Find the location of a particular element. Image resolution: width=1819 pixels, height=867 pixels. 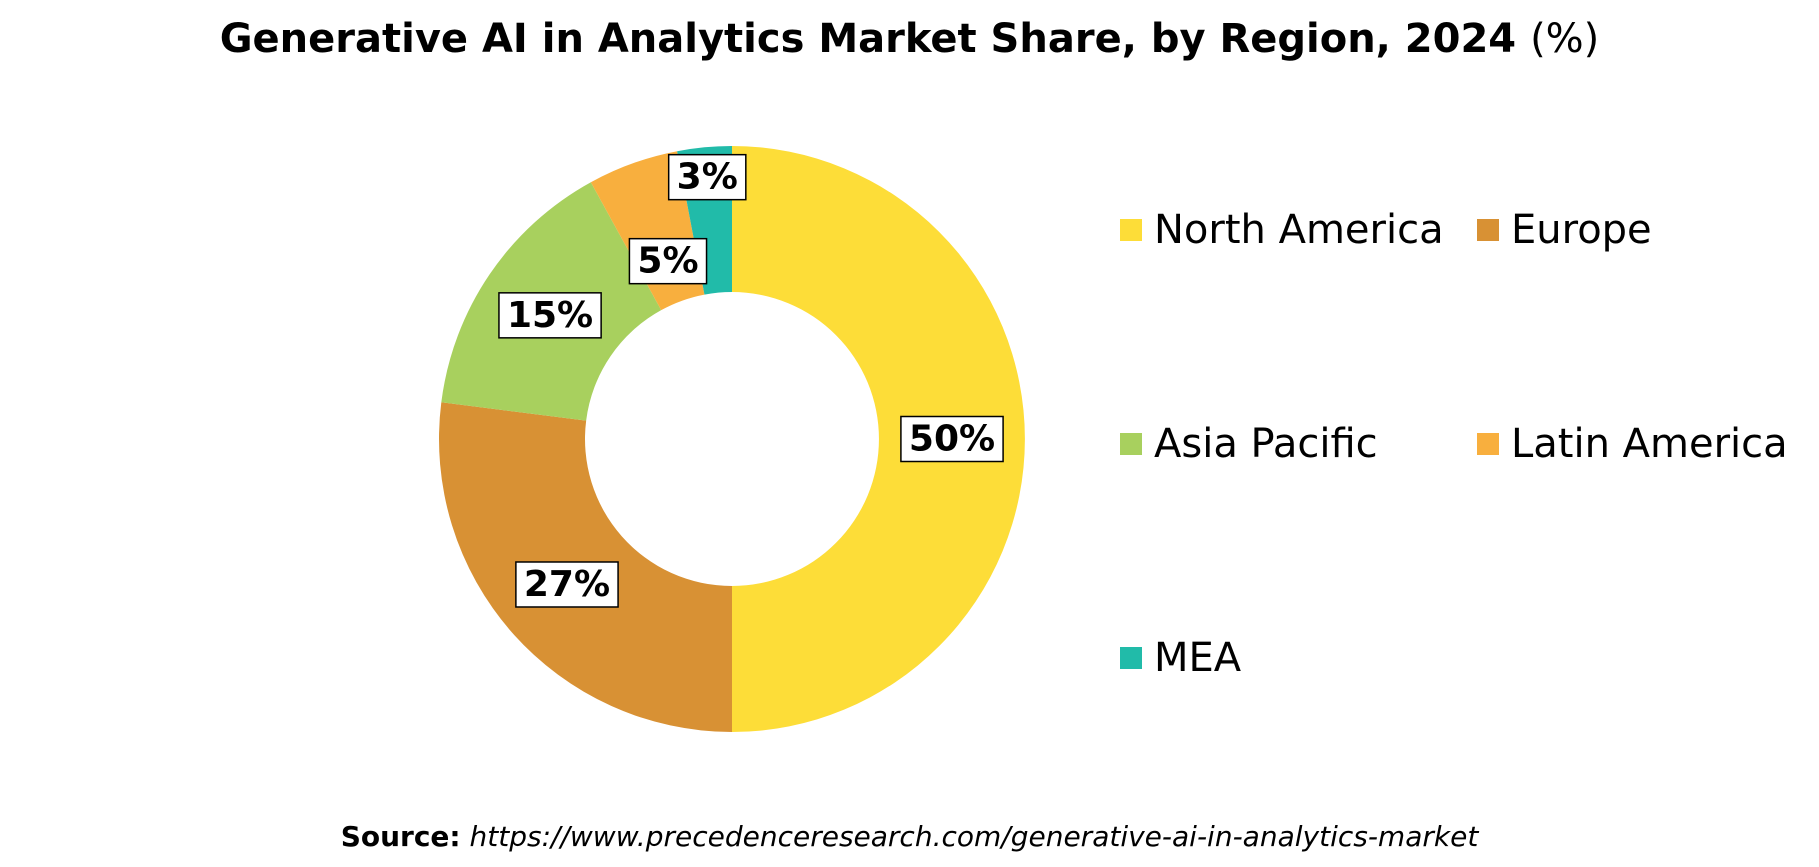

data-label-latin-america: 5% is located at coordinates (668, 261).